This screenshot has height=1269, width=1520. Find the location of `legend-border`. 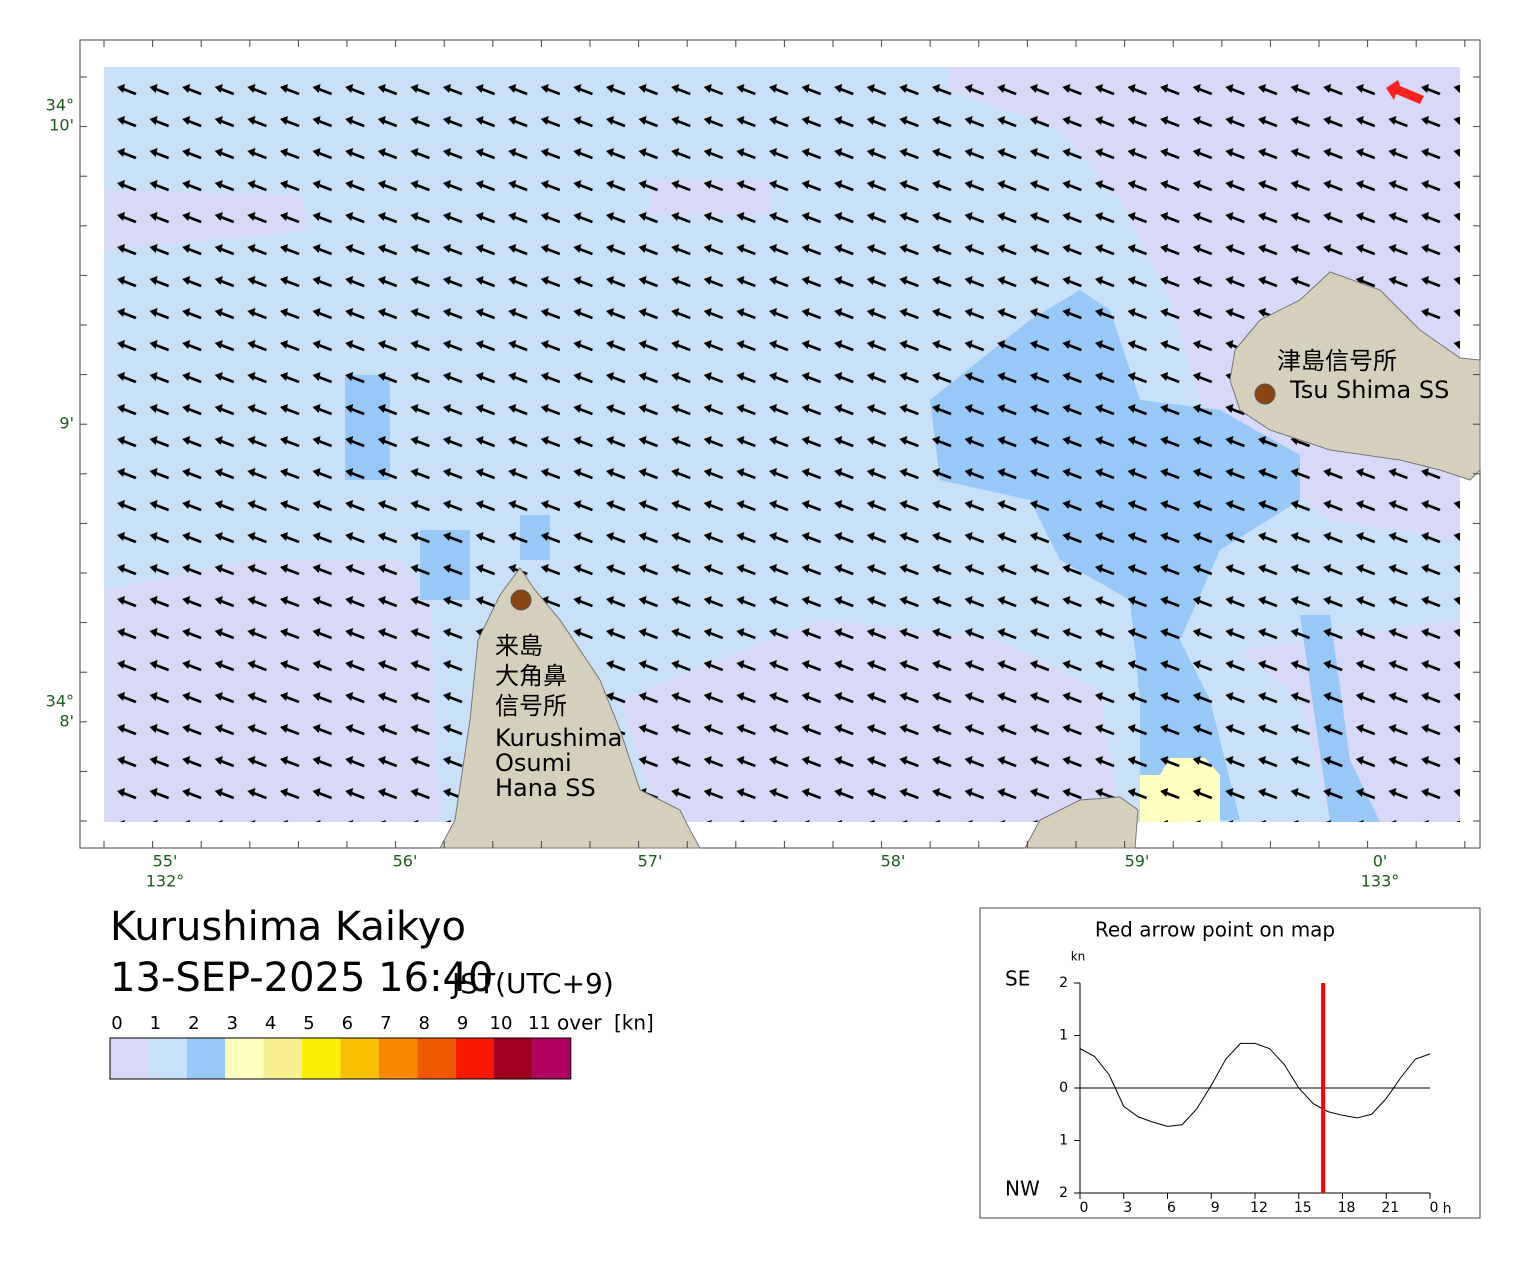

legend-border is located at coordinates (340, 1058).